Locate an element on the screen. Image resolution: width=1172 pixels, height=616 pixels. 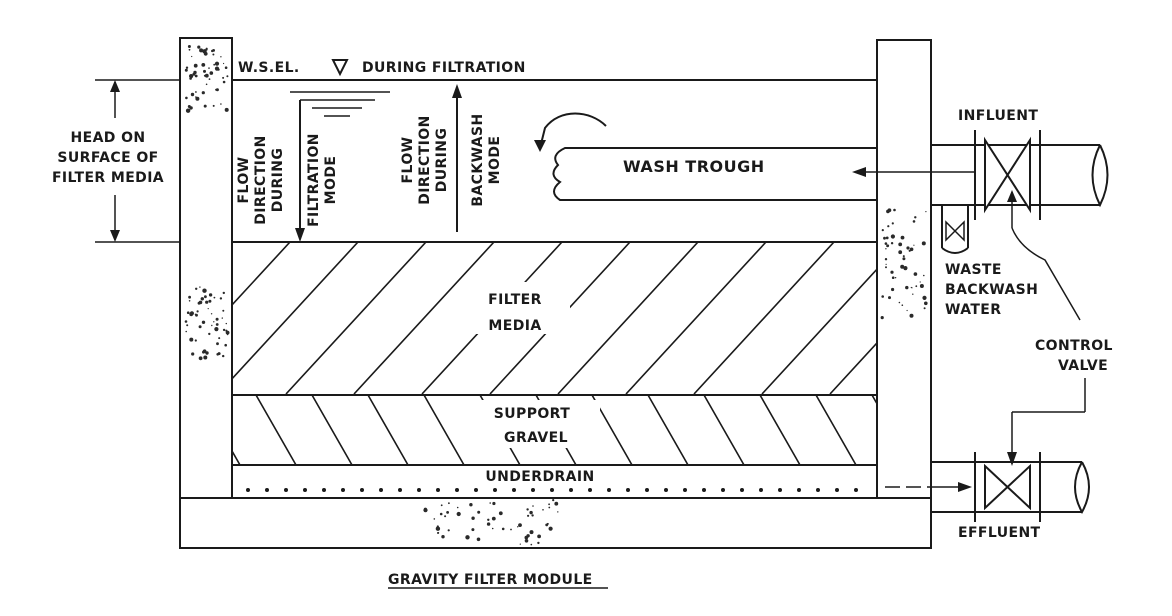
curved-arrow-icon is located at coordinates (573, 130).